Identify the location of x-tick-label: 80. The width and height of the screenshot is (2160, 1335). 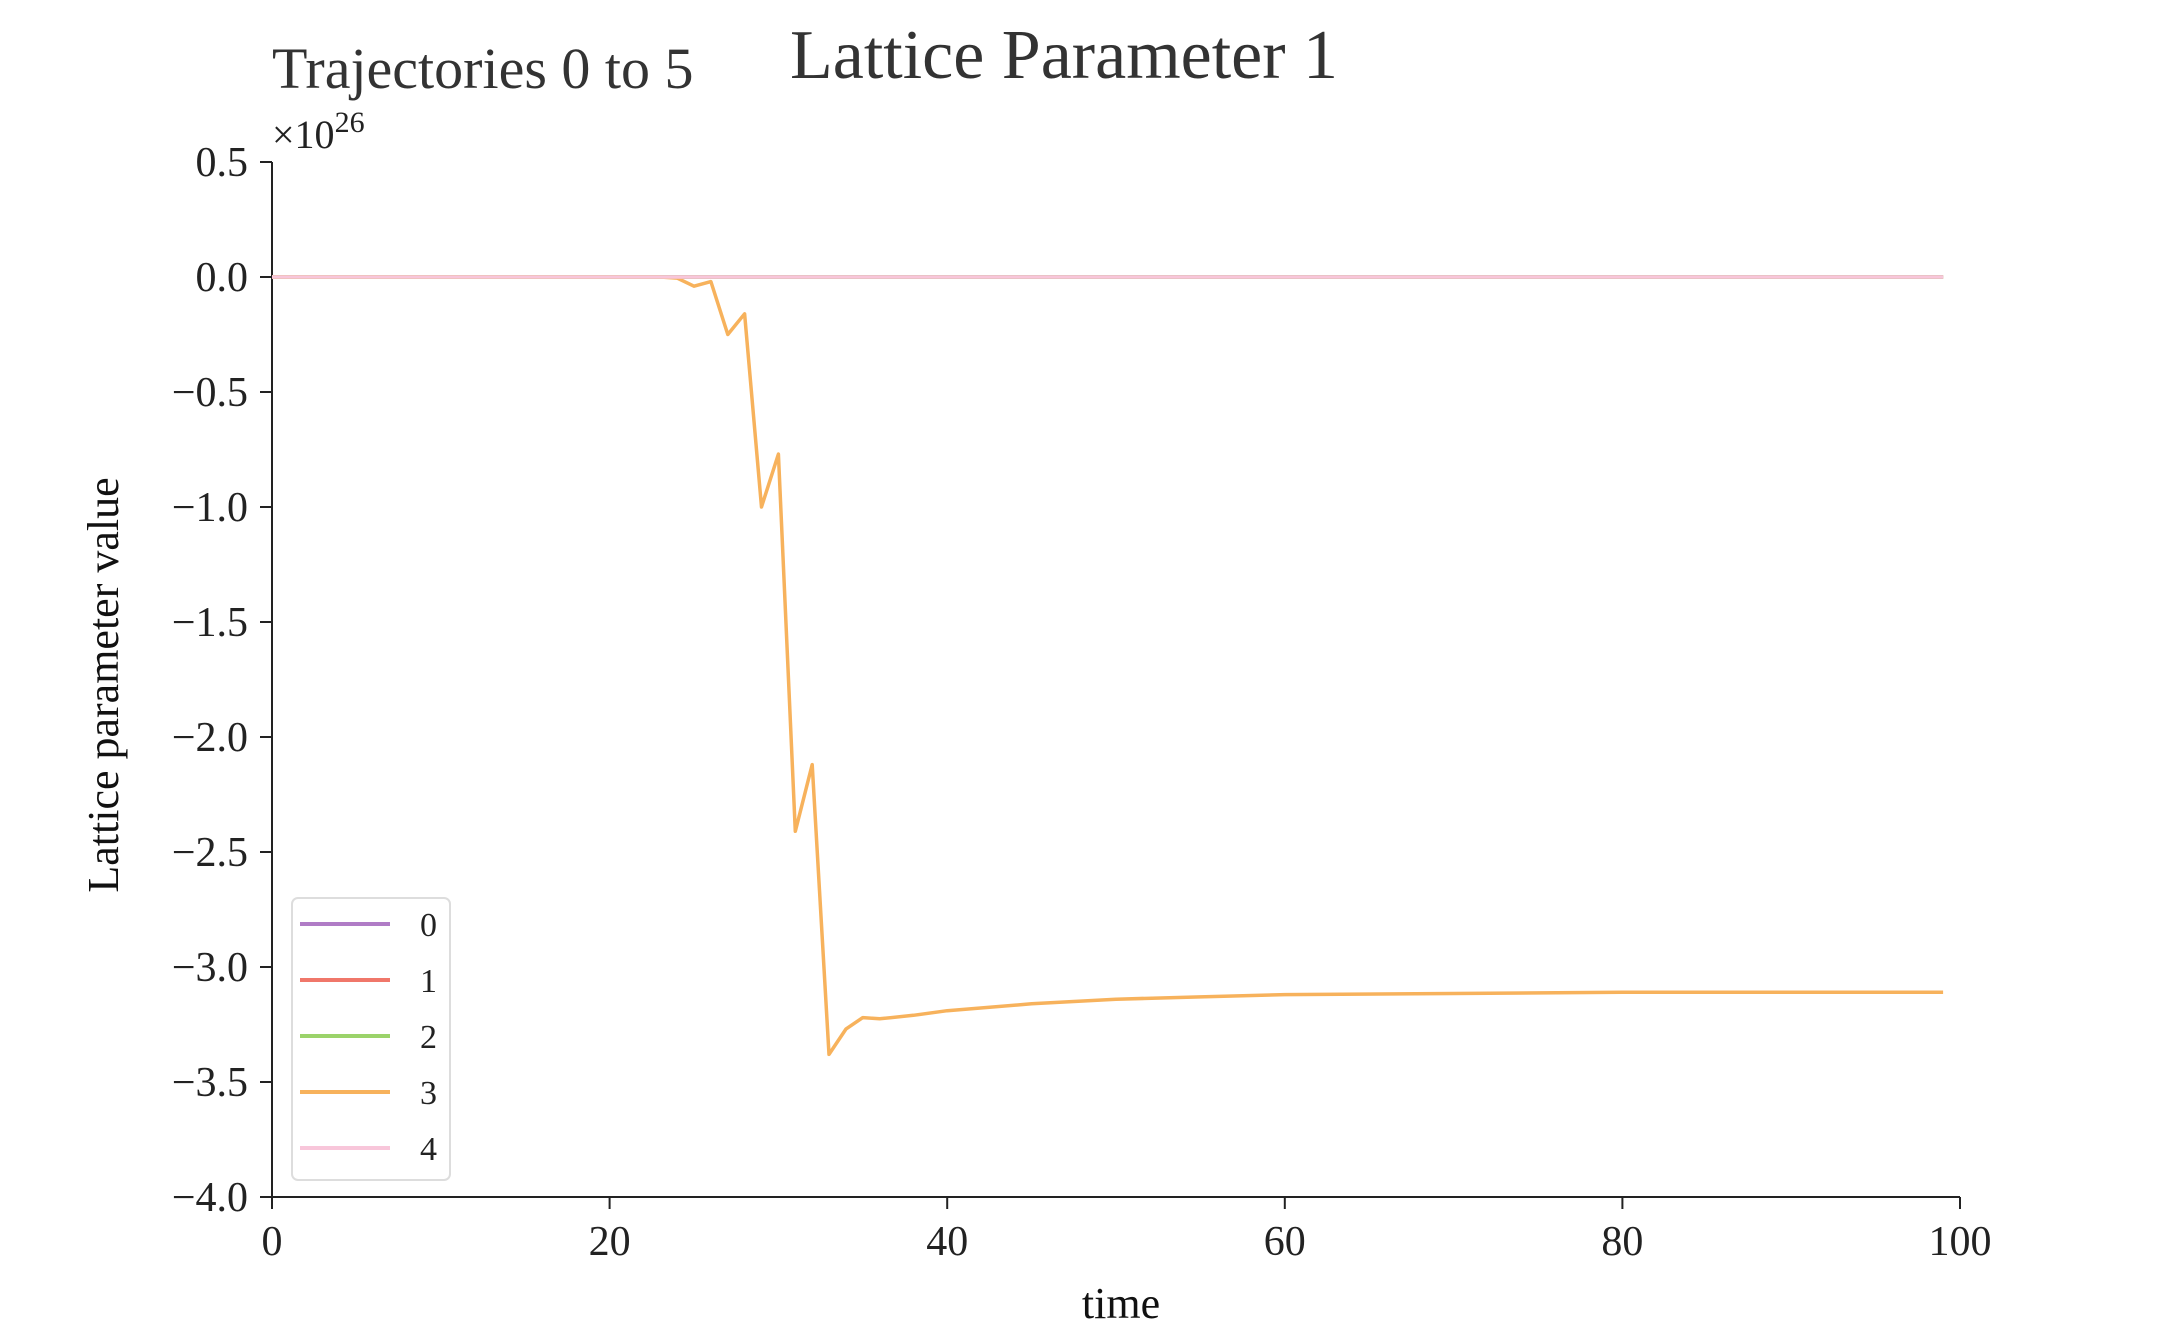
(1622, 1242).